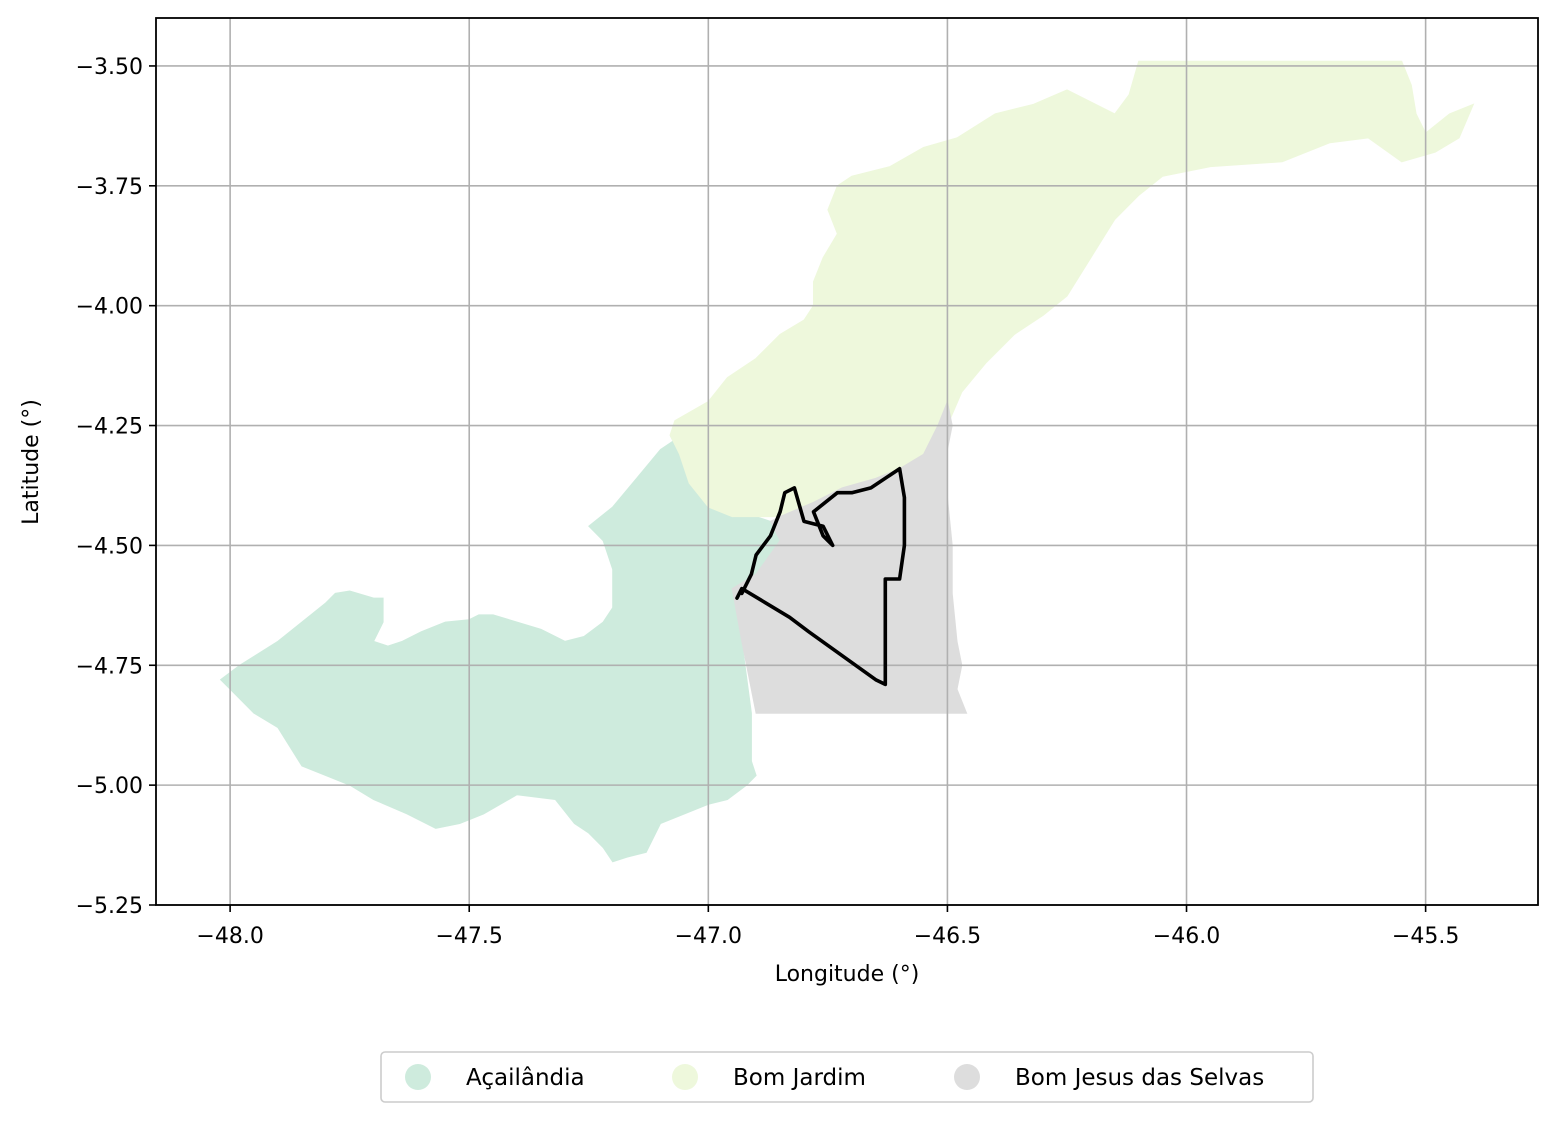 Image resolution: width=1557 pixels, height=1121 pixels. I want to click on legend-marker-bom-jesus-das-selvas, so click(967, 1077).